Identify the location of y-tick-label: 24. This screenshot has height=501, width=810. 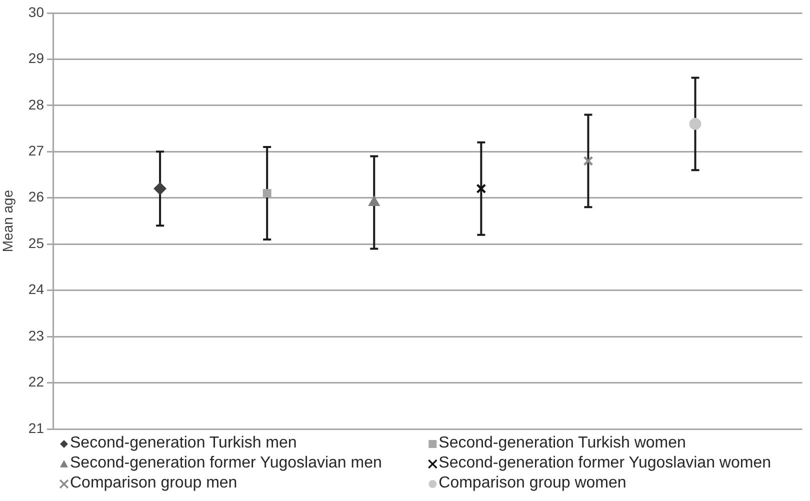
(36, 289).